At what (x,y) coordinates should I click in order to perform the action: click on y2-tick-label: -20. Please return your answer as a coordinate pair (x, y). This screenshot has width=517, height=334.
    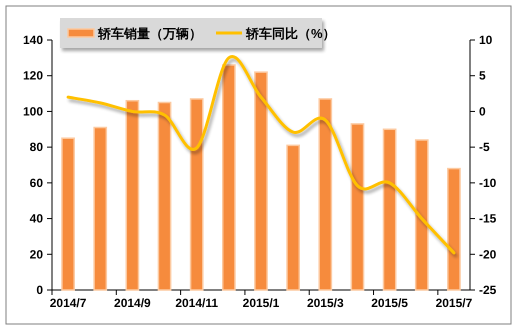
    Looking at the image, I should click on (488, 254).